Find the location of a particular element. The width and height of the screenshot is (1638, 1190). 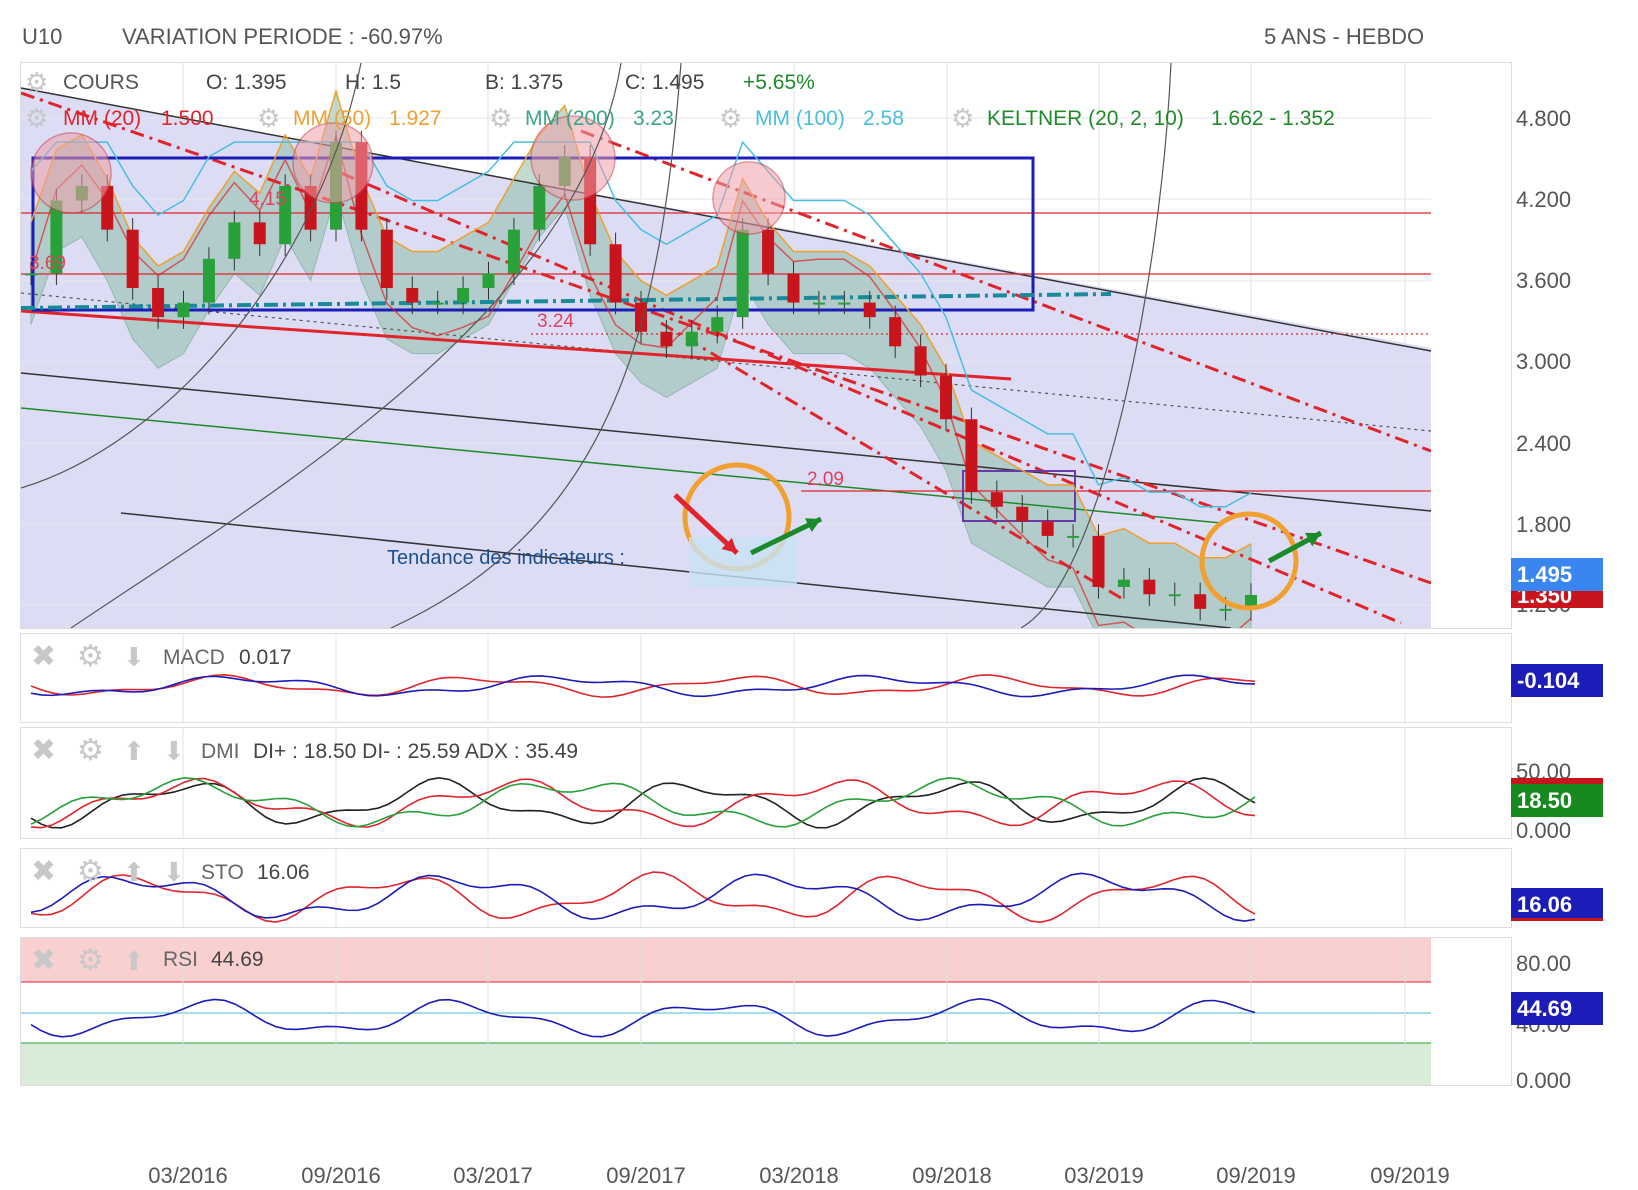

dmi-chart is located at coordinates (718, 783).